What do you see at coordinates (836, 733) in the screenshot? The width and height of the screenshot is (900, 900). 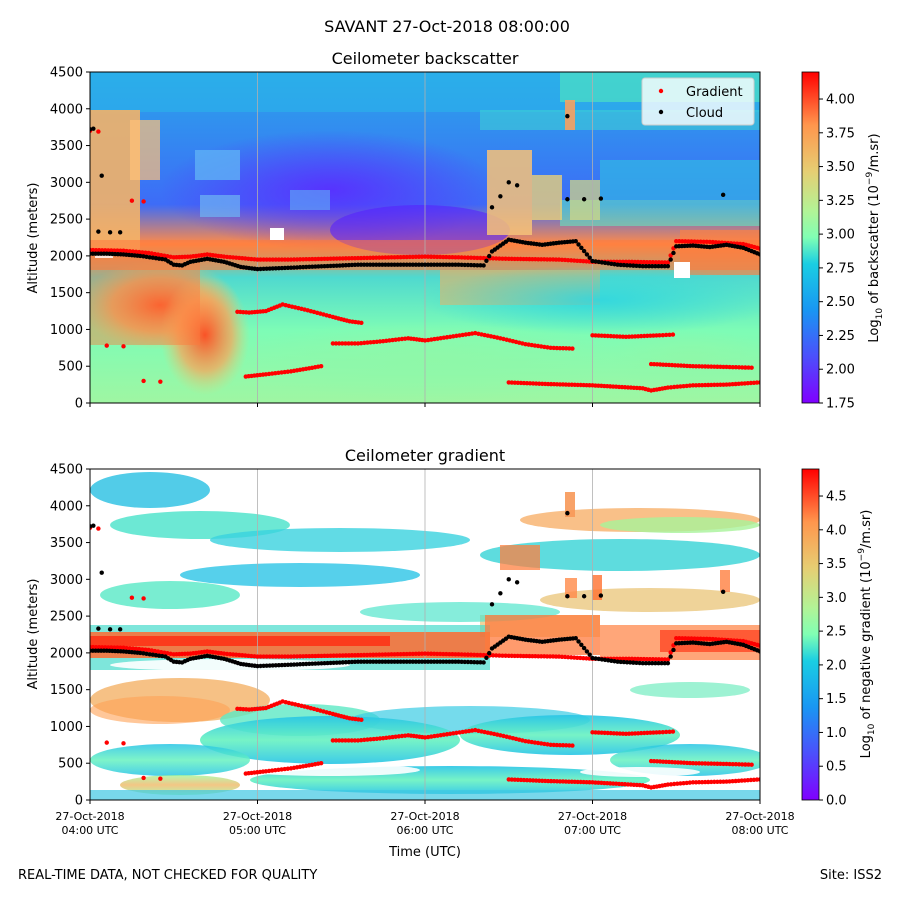 I see `gradient-cbtick-label: 1.0` at bounding box center [836, 733].